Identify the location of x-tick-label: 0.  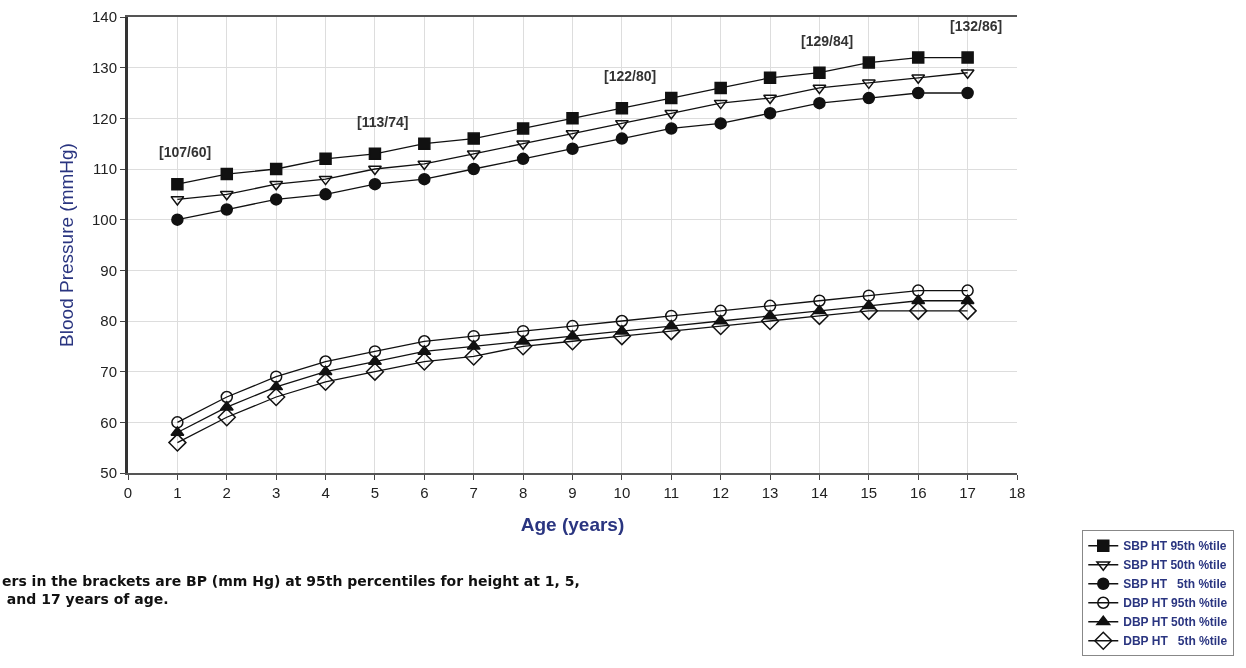
(128, 492).